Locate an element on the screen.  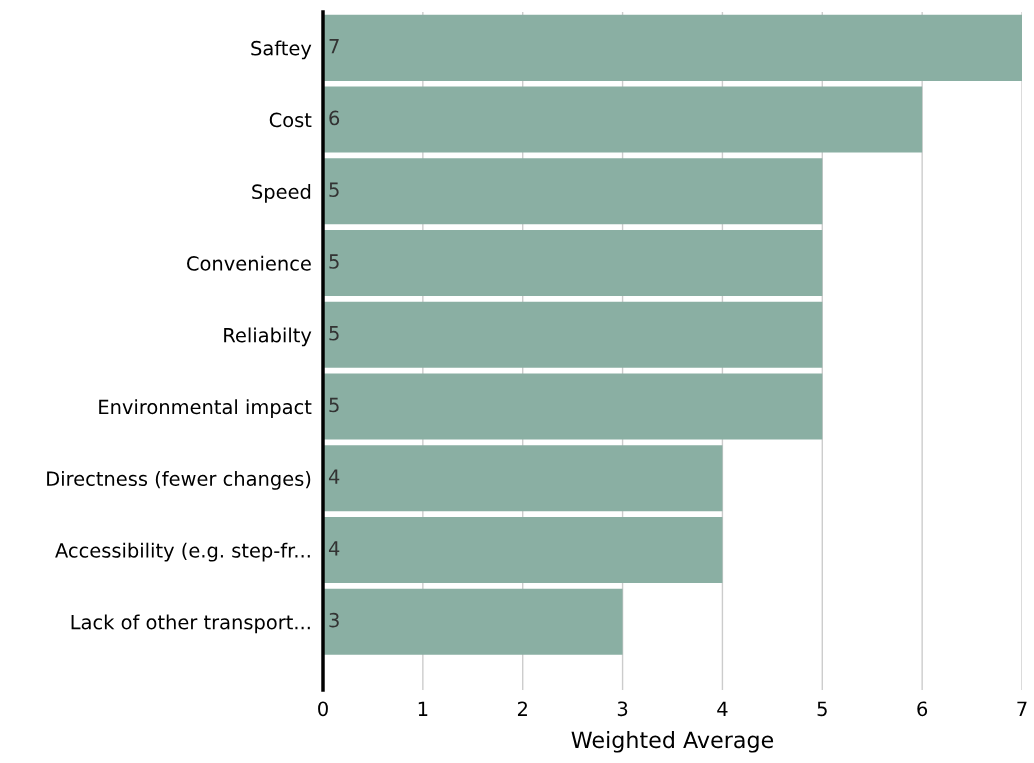
x-tick-label: 0 is located at coordinates (323, 709).